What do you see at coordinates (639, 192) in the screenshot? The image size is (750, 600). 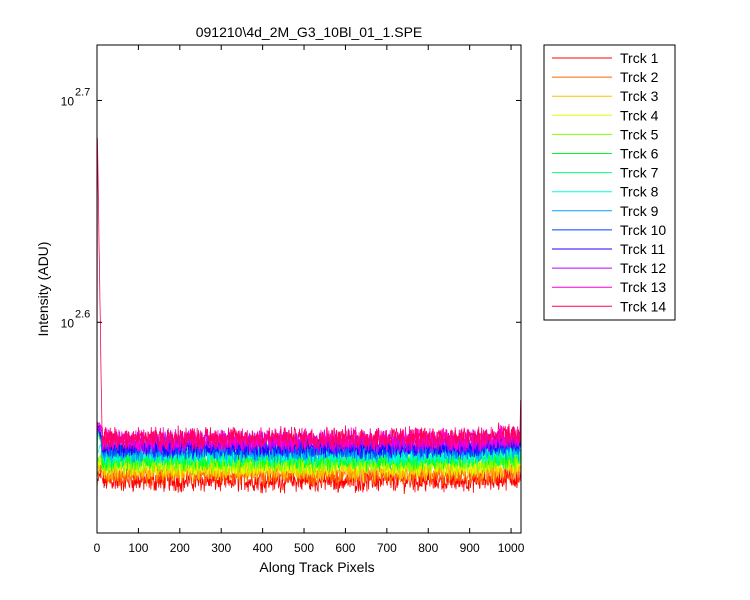 I see `legend-label: Trck 8` at bounding box center [639, 192].